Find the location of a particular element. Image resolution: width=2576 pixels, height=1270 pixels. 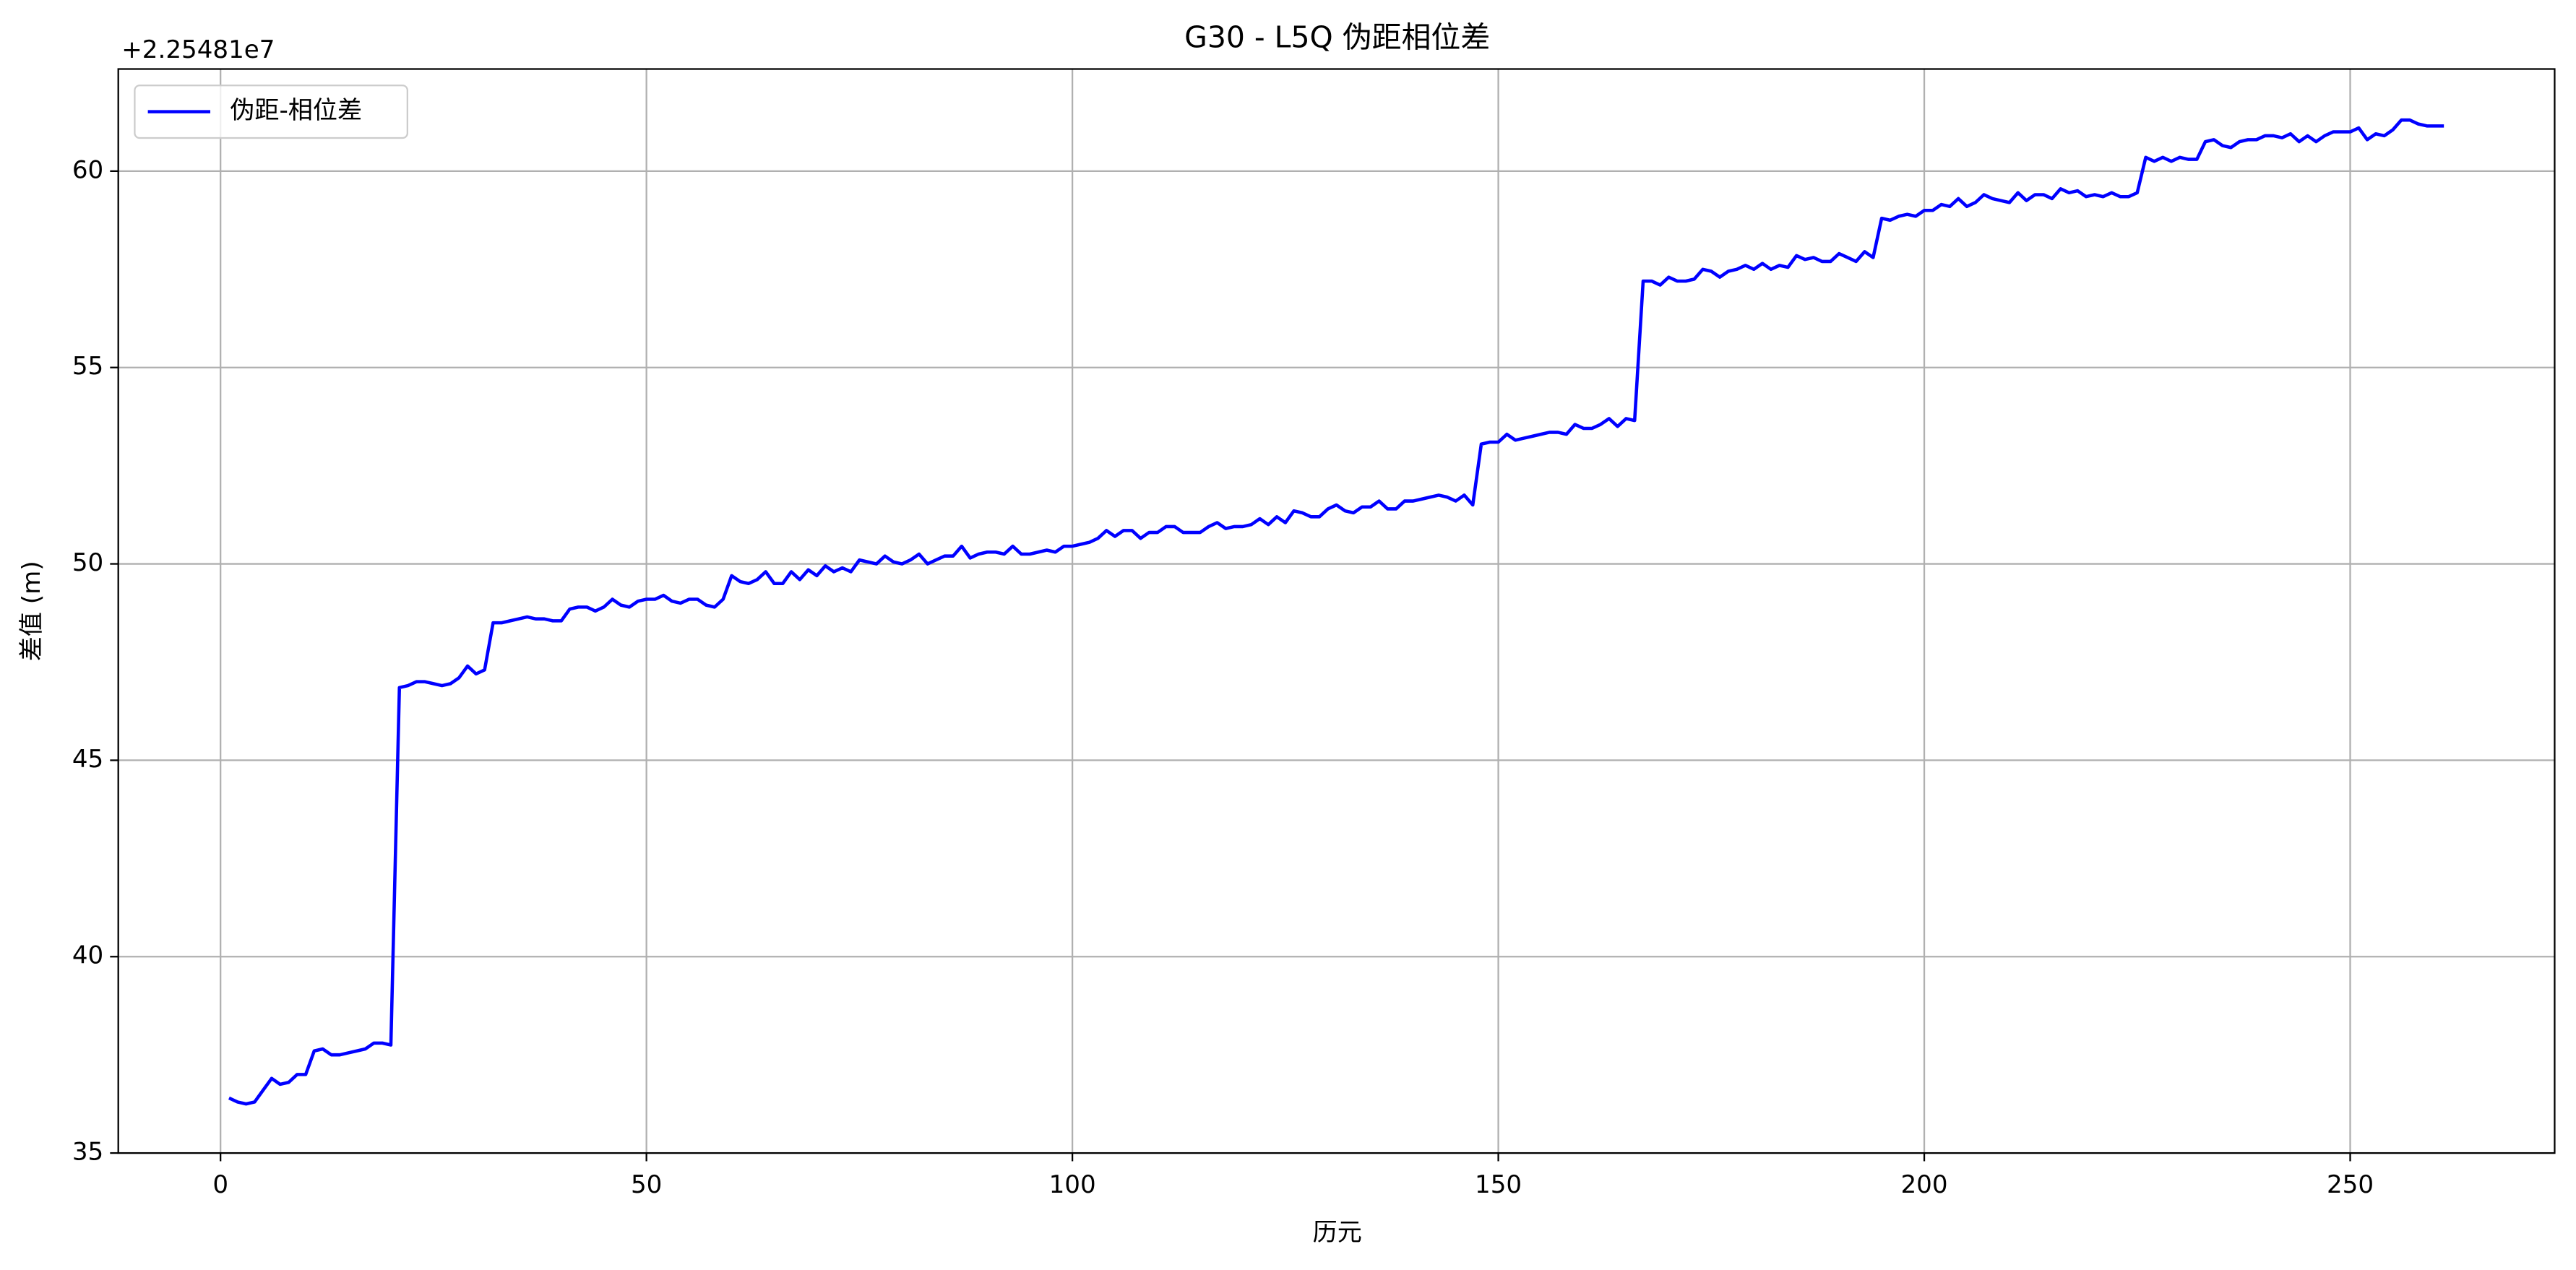

y-offset-label: +2.25481e7 is located at coordinates (198, 50).